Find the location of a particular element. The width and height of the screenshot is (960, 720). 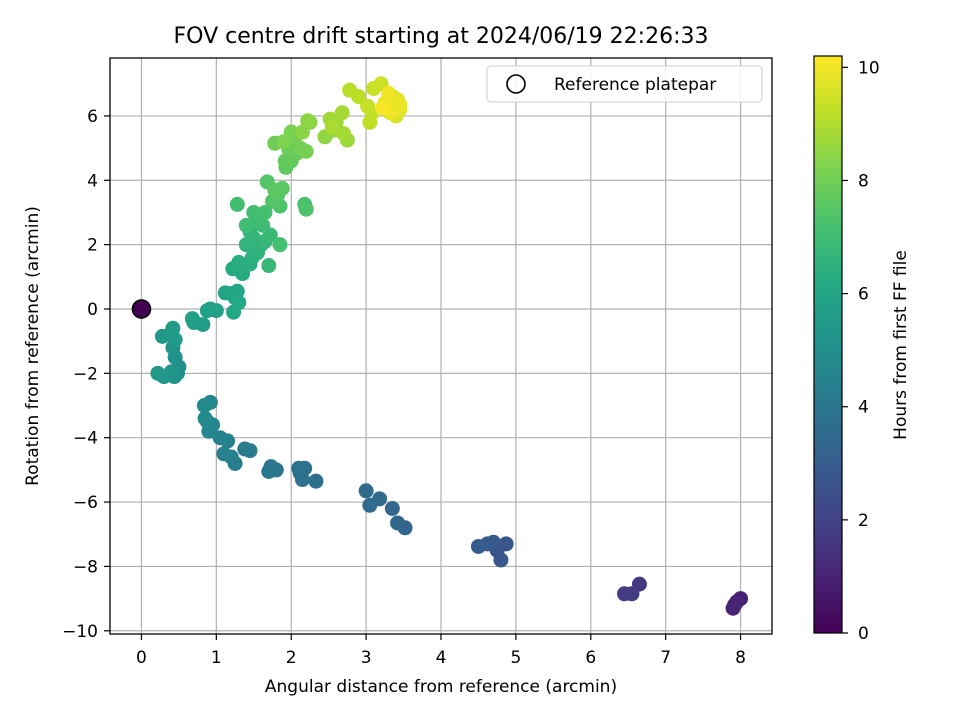

x-axis-ticks: 0 1 2 3 4 5 6 7 8 is located at coordinates (441, 651).